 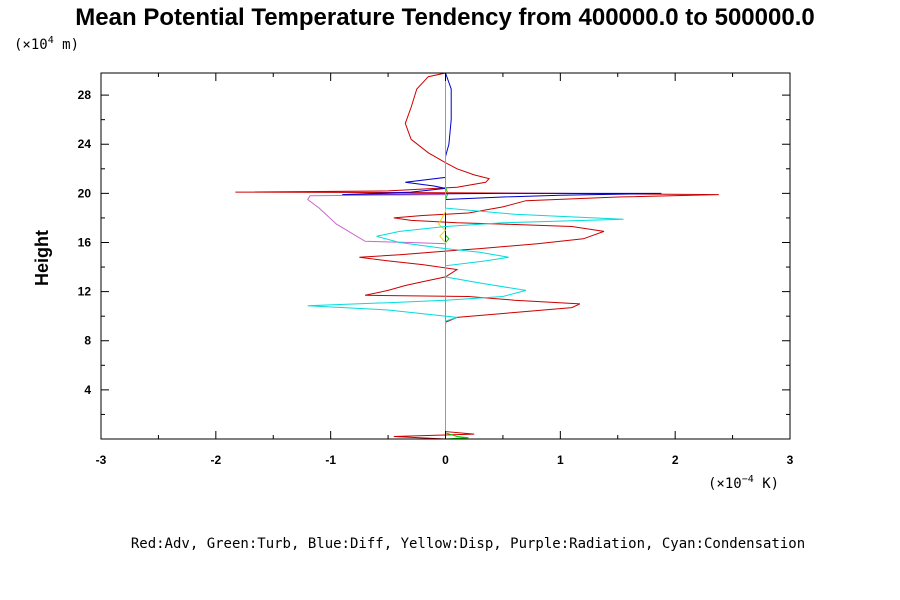 I want to click on y-tick-label: 28, so click(x=85, y=95).